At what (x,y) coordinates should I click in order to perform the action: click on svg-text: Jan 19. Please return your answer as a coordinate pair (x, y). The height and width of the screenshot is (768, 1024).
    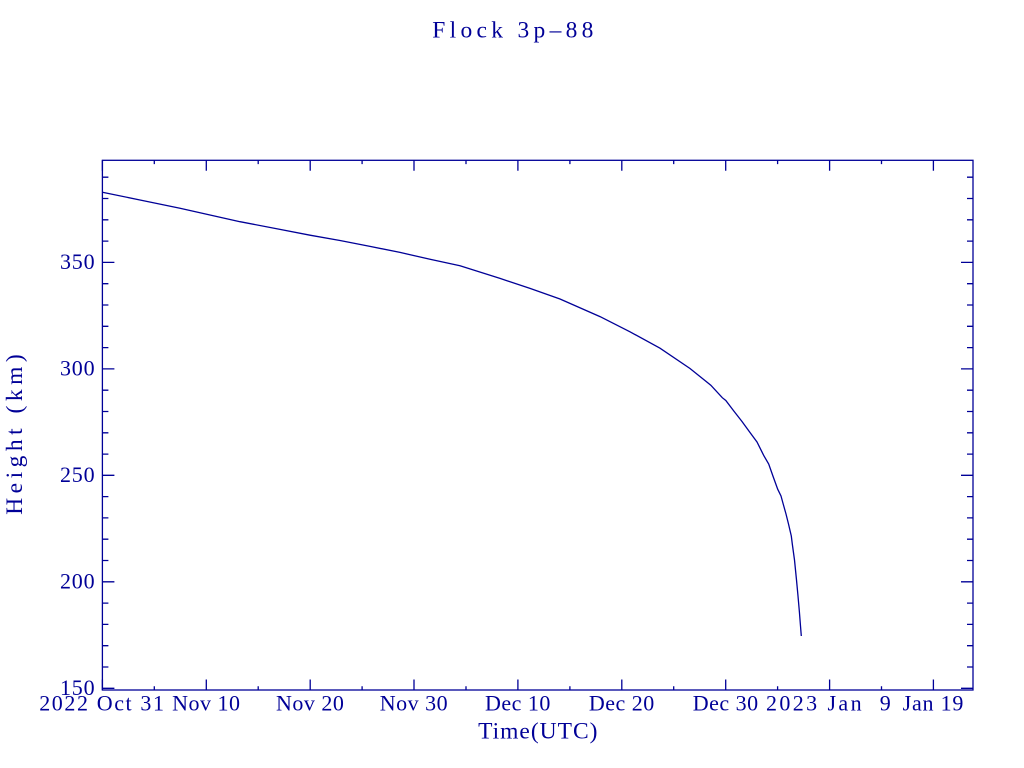
    Looking at the image, I should click on (934, 703).